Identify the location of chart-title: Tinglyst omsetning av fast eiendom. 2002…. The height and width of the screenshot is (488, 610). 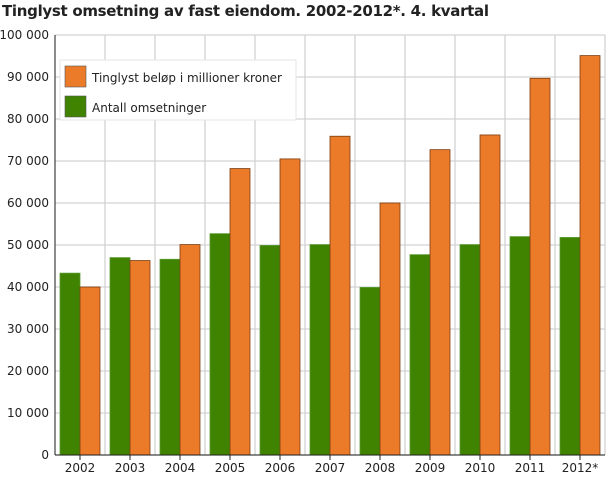
(245, 11).